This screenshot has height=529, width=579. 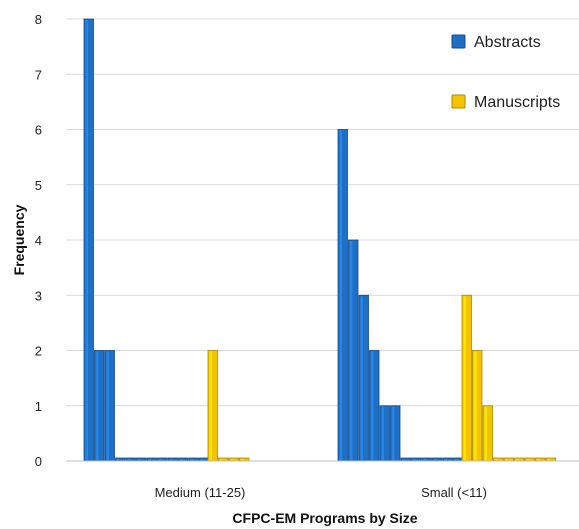 What do you see at coordinates (517, 102) in the screenshot?
I see `legend-label-manuscripts: Manuscripts` at bounding box center [517, 102].